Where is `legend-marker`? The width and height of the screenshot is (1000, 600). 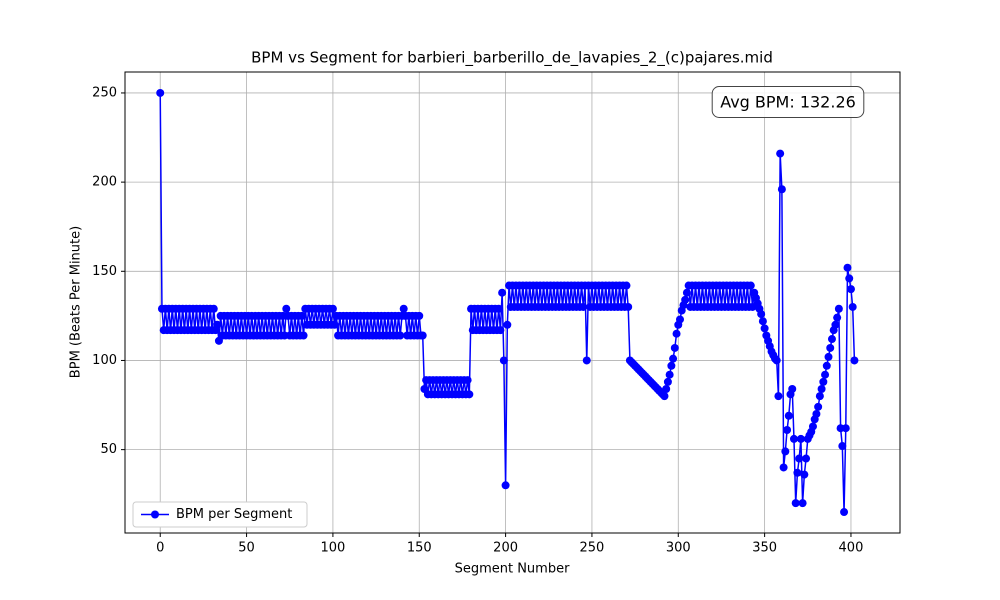
legend-marker is located at coordinates (155, 514).